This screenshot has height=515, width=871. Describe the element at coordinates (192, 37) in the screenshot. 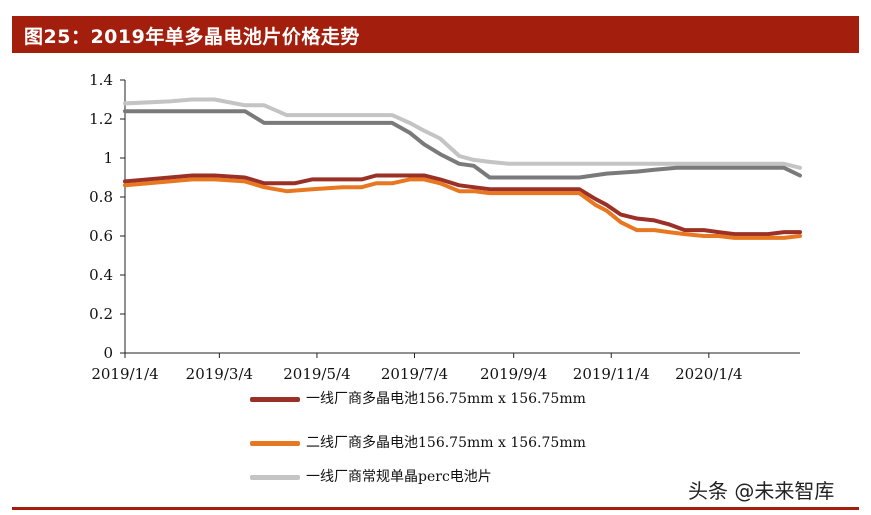

I see `chart-title: 图25：2019年单多晶电池片价格走势` at that location.